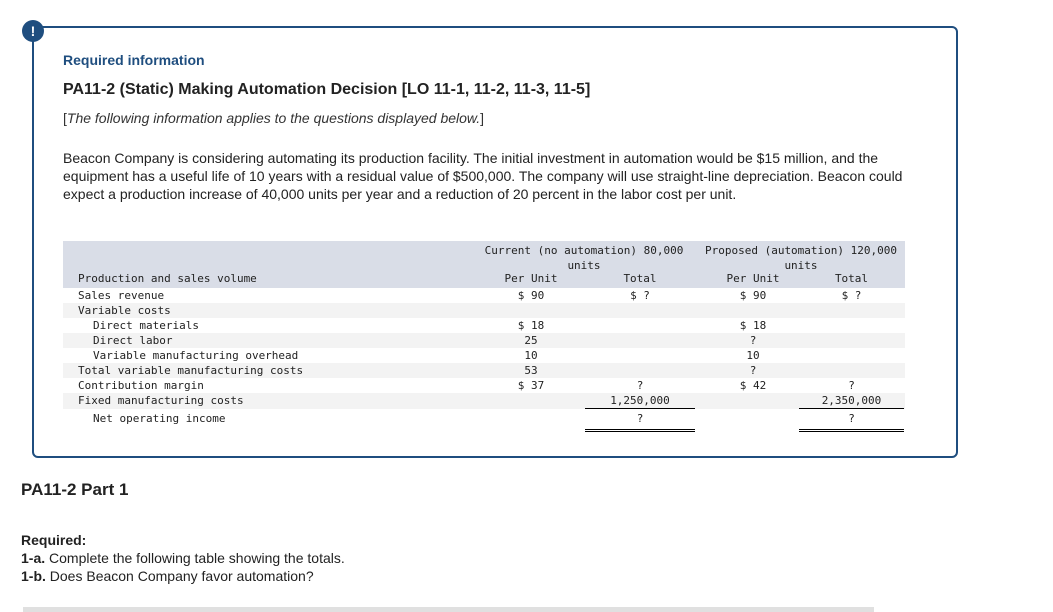 The width and height of the screenshot is (1053, 612). I want to click on table-row: Variable manufacturing overhead 10 10, so click(484, 356).